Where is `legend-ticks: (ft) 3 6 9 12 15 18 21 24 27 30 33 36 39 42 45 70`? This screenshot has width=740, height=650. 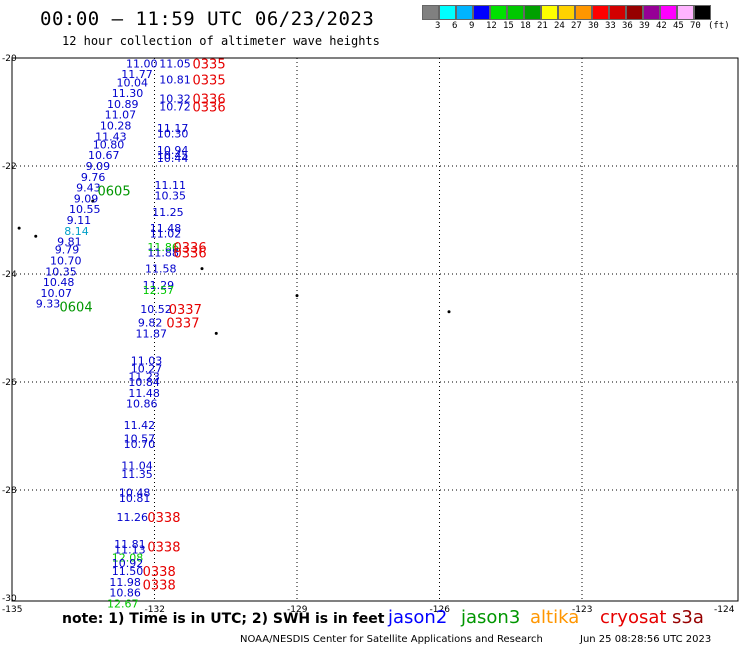
legend-ticks: (ft) 3 6 9 12 15 18 21 24 27 30 33 36 39 42 45 70 is located at coordinates (581, 27).